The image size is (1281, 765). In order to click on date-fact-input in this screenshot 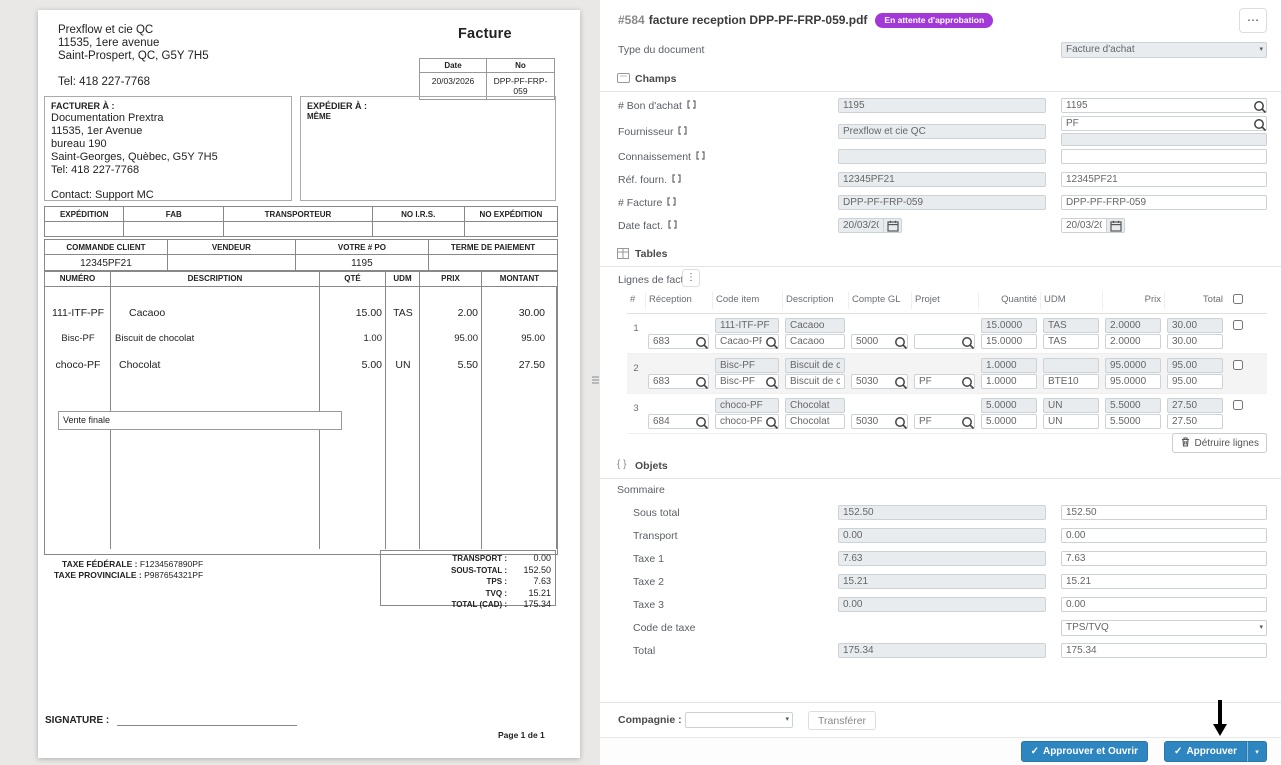, I will do `click(1084, 225)`.